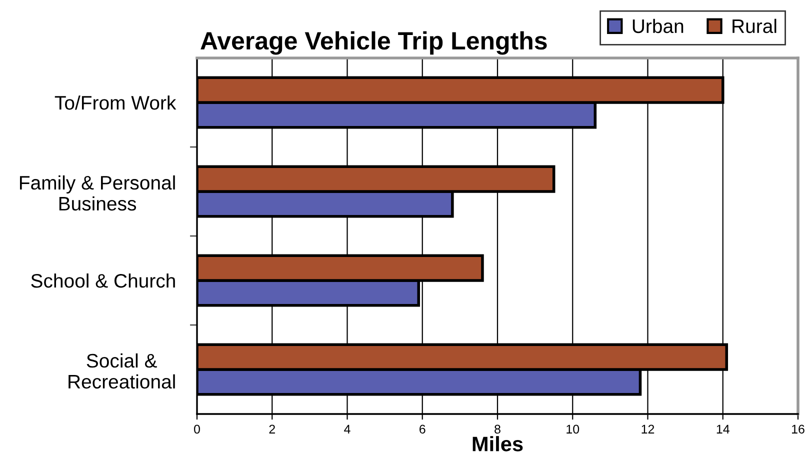 This screenshot has height=457, width=807. Describe the element at coordinates (121, 371) in the screenshot. I see `y-tick-label: Social & Recreational` at that location.